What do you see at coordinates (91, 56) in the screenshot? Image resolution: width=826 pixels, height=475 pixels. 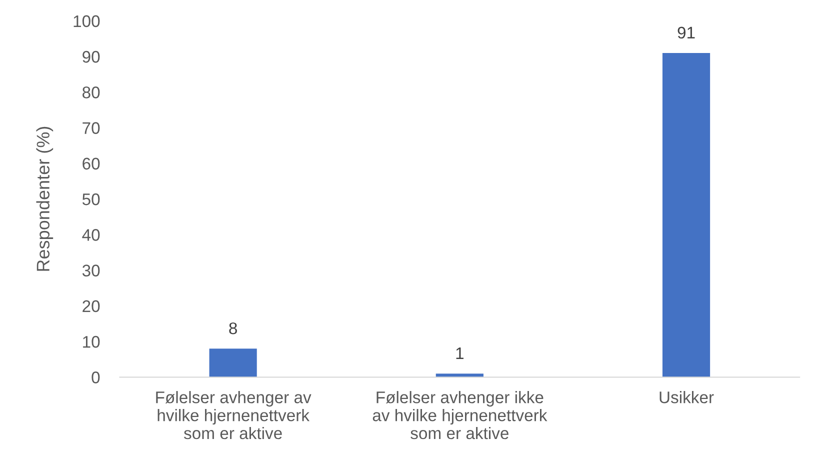 I see `y-tick-label: 90` at bounding box center [91, 56].